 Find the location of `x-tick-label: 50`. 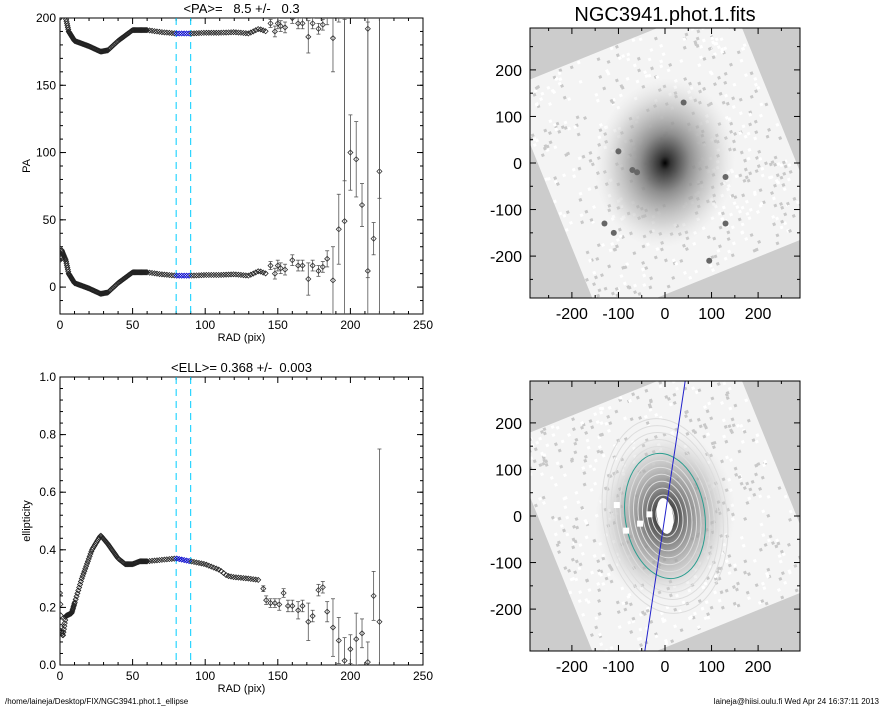

x-tick-label: 50 is located at coordinates (133, 676).